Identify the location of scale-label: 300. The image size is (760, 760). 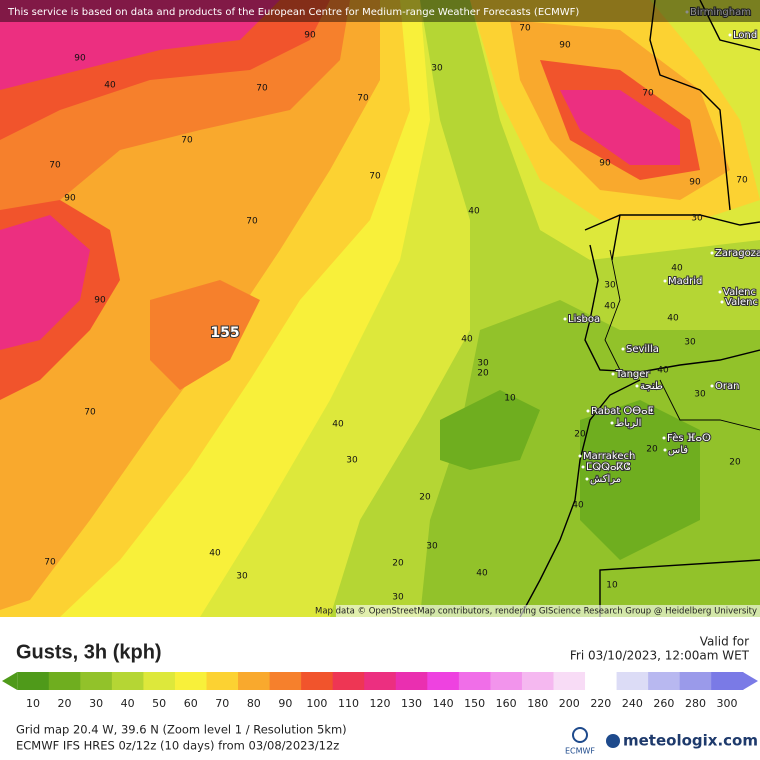
(727, 703).